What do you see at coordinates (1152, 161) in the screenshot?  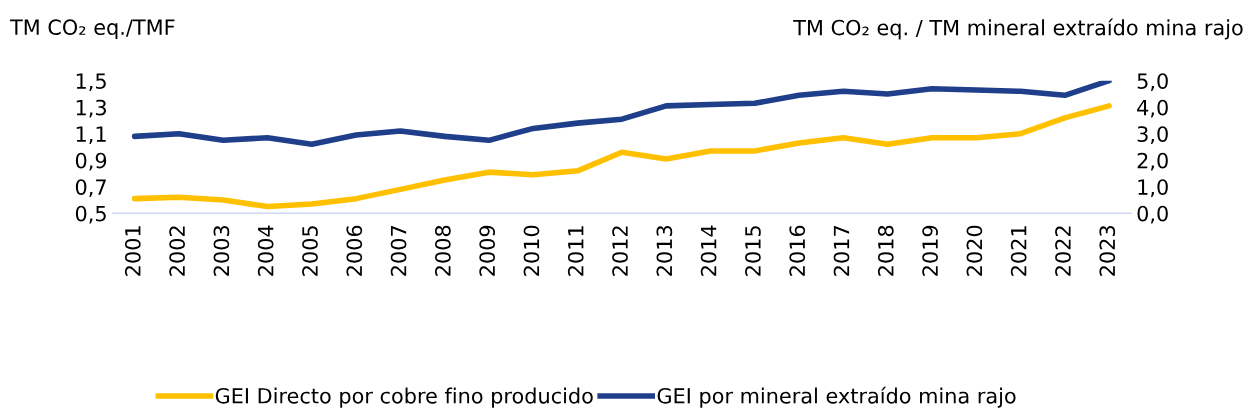 I see `y2-tick-label: 2,0` at bounding box center [1152, 161].